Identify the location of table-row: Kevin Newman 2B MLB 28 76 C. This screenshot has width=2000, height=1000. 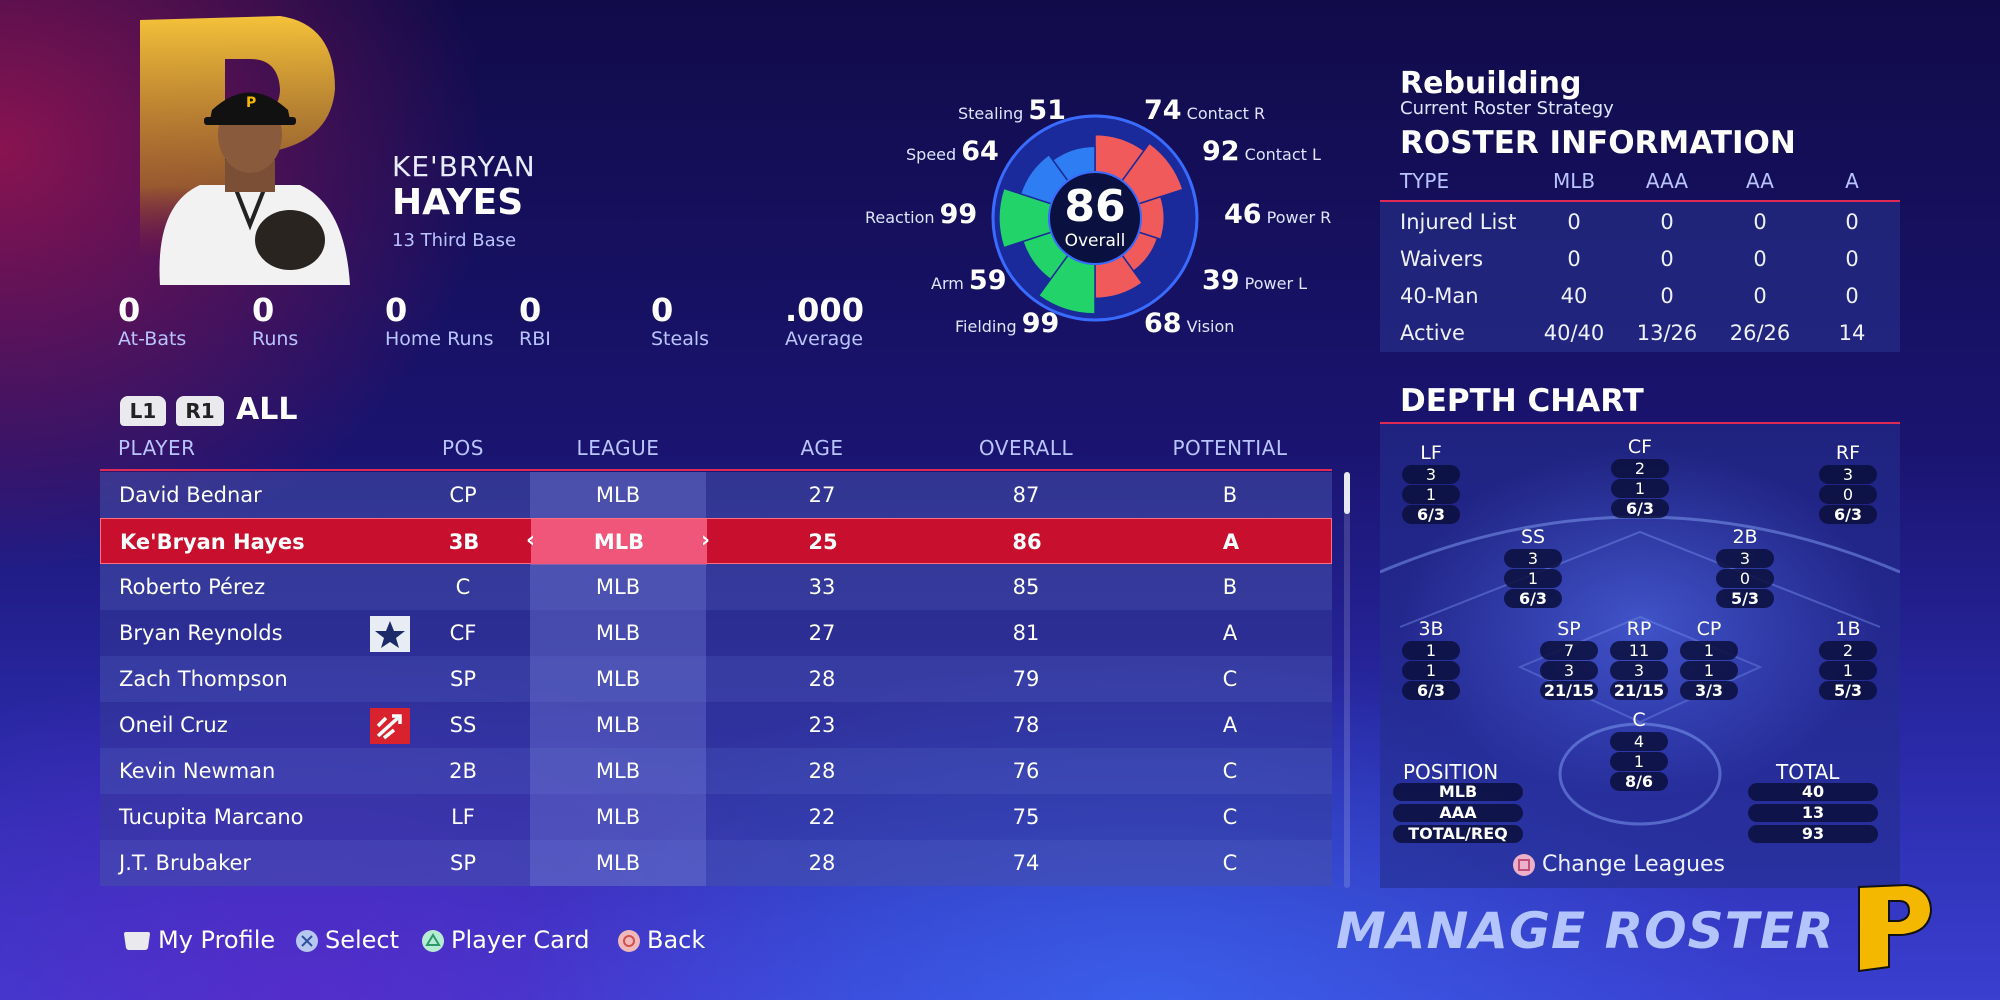
(716, 771).